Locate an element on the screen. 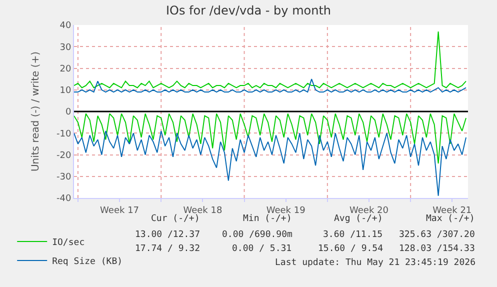  y-tick-label: 20 is located at coordinates (66, 69).